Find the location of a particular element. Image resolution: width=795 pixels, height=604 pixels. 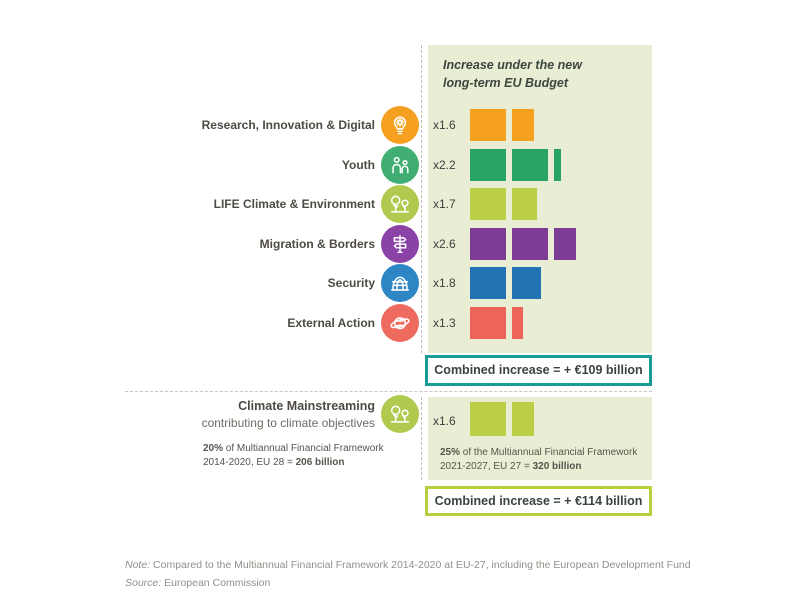

climate-panel-left-dashed-line is located at coordinates (421, 438).